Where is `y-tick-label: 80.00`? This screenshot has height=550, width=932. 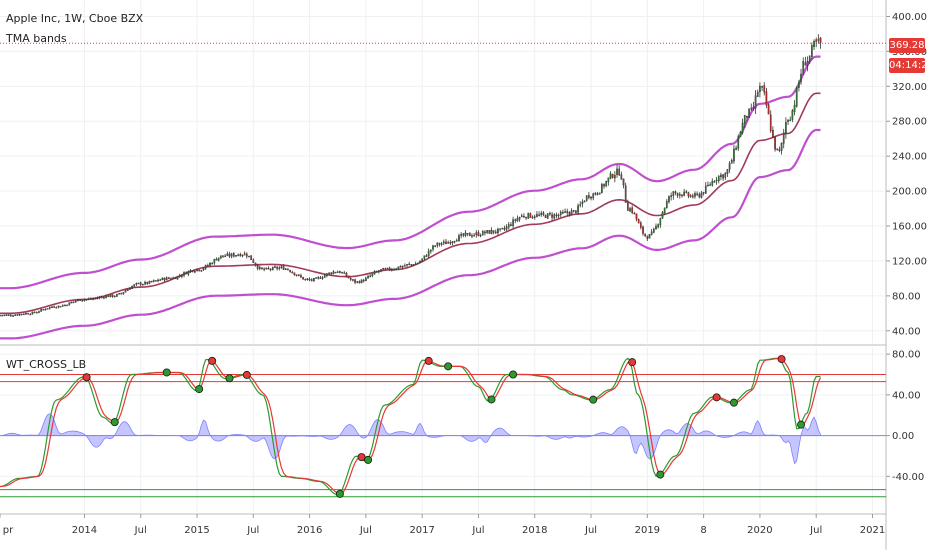 y-tick-label: 80.00 is located at coordinates (906, 296).